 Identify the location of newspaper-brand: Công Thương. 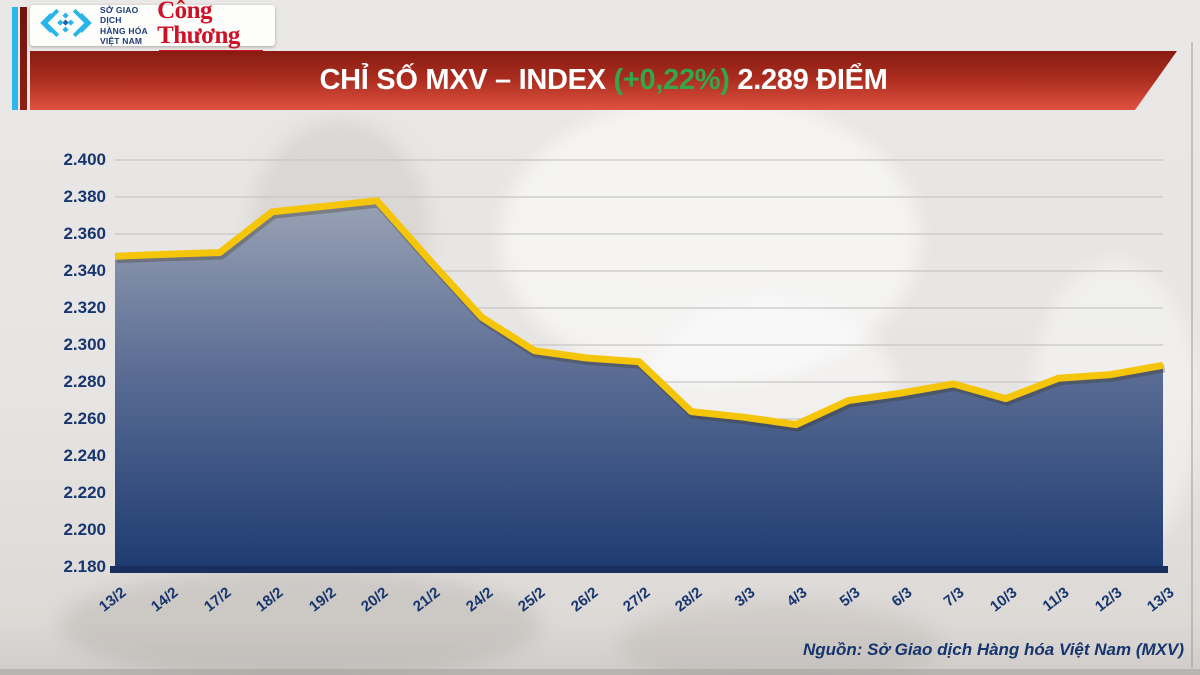
(212, 26).